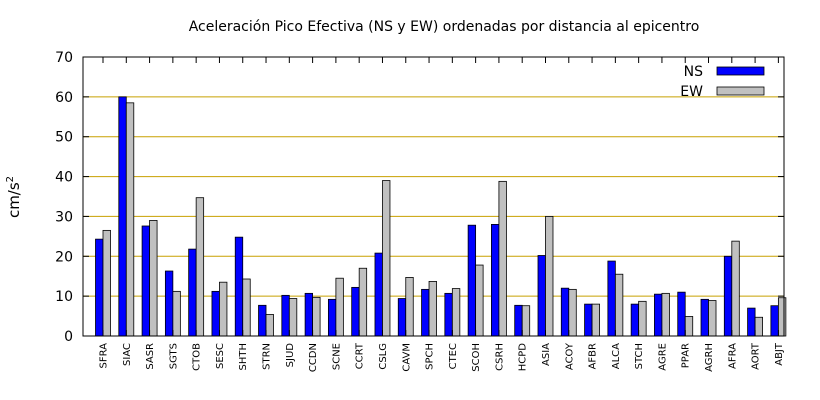 The width and height of the screenshot is (820, 400). Describe the element at coordinates (709, 357) in the screenshot. I see `x-tick-label: AGRH` at that location.